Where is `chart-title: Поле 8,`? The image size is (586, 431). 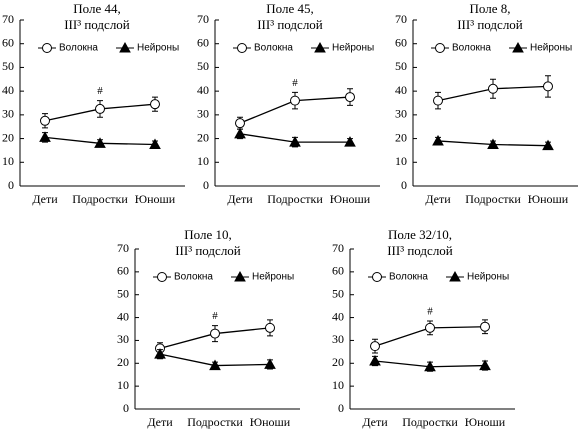 chart-title: Поле 8, is located at coordinates (490, 8).